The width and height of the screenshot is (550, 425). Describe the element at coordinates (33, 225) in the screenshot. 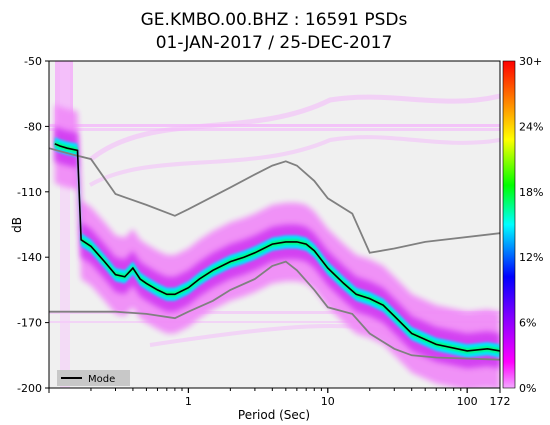

I see `y-axis: -50 -80 -110 -140 -170 -200` at that location.